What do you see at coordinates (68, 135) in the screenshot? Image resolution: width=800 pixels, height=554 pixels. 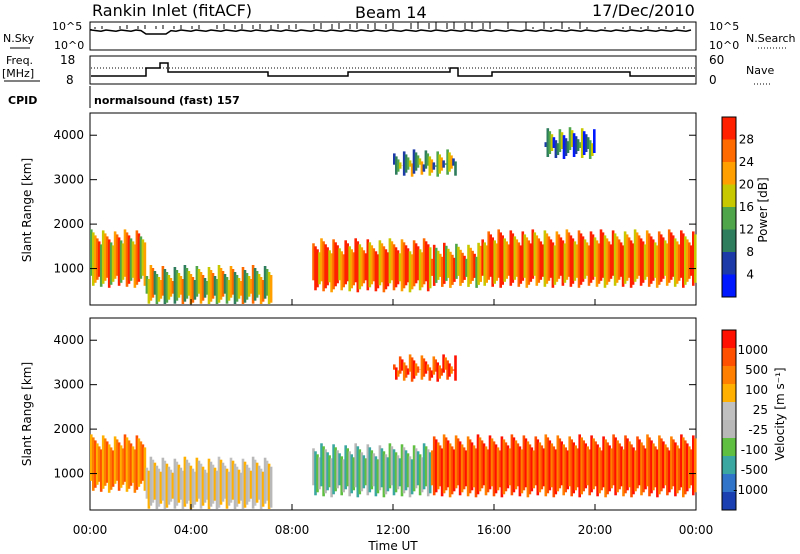 I see `y-tick-label: 4000` at bounding box center [68, 135].